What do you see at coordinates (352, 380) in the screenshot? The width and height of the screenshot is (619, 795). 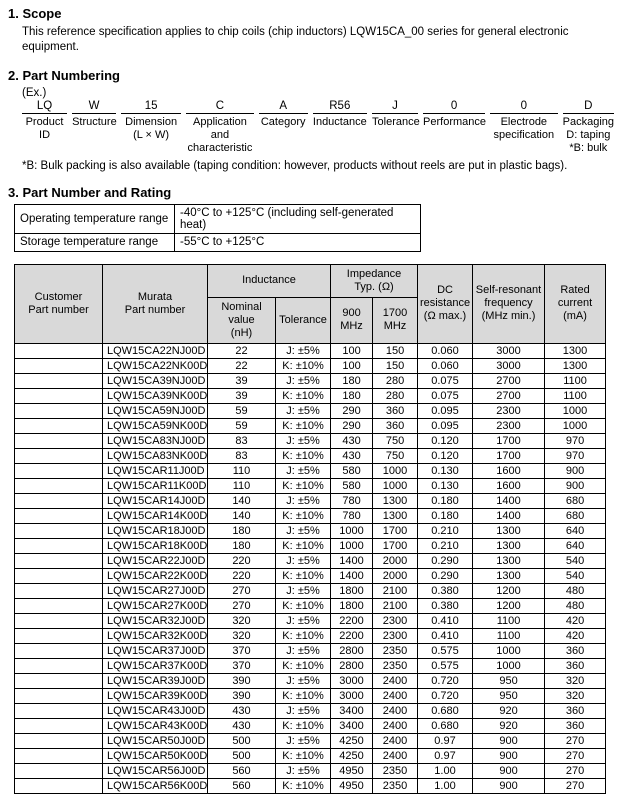 I see `table-cell: 180` at bounding box center [352, 380].